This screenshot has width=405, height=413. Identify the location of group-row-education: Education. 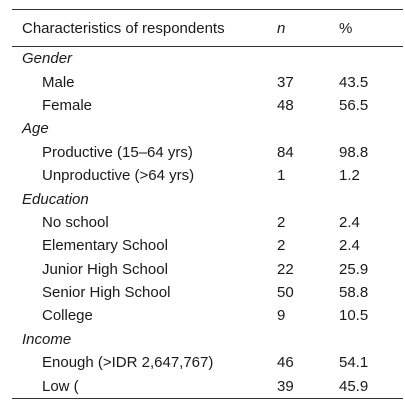
(207, 198).